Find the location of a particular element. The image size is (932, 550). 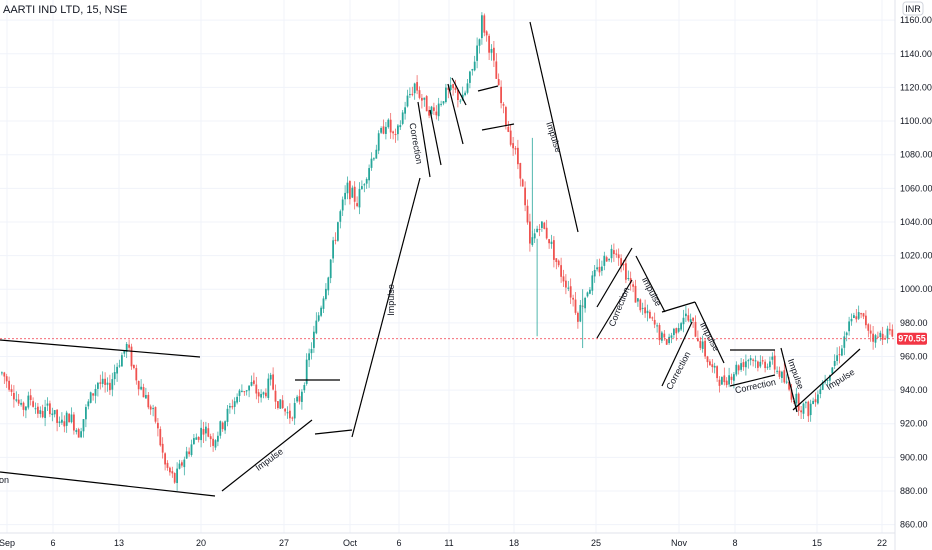

currency-badge: INR is located at coordinates (913, 8).